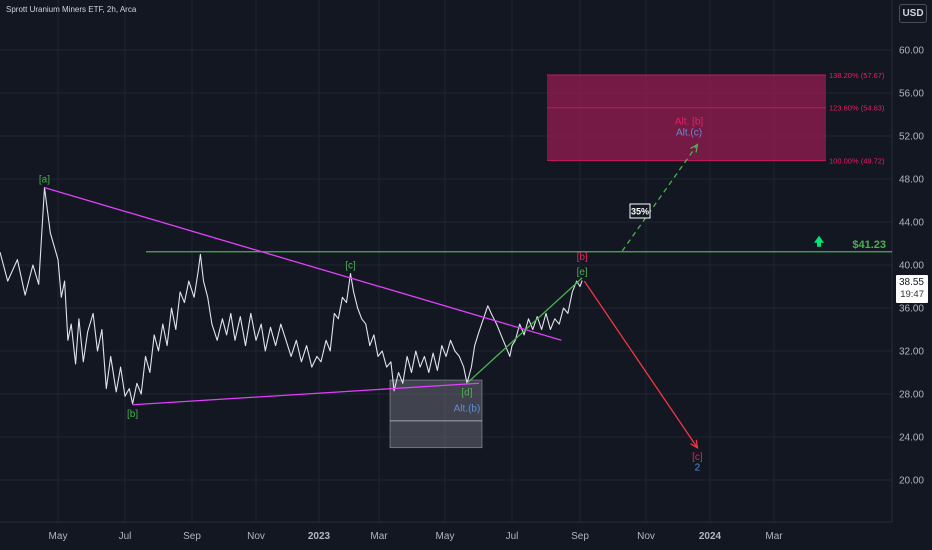  What do you see at coordinates (819, 241) in the screenshot?
I see `up-arrow-icon` at bounding box center [819, 241].